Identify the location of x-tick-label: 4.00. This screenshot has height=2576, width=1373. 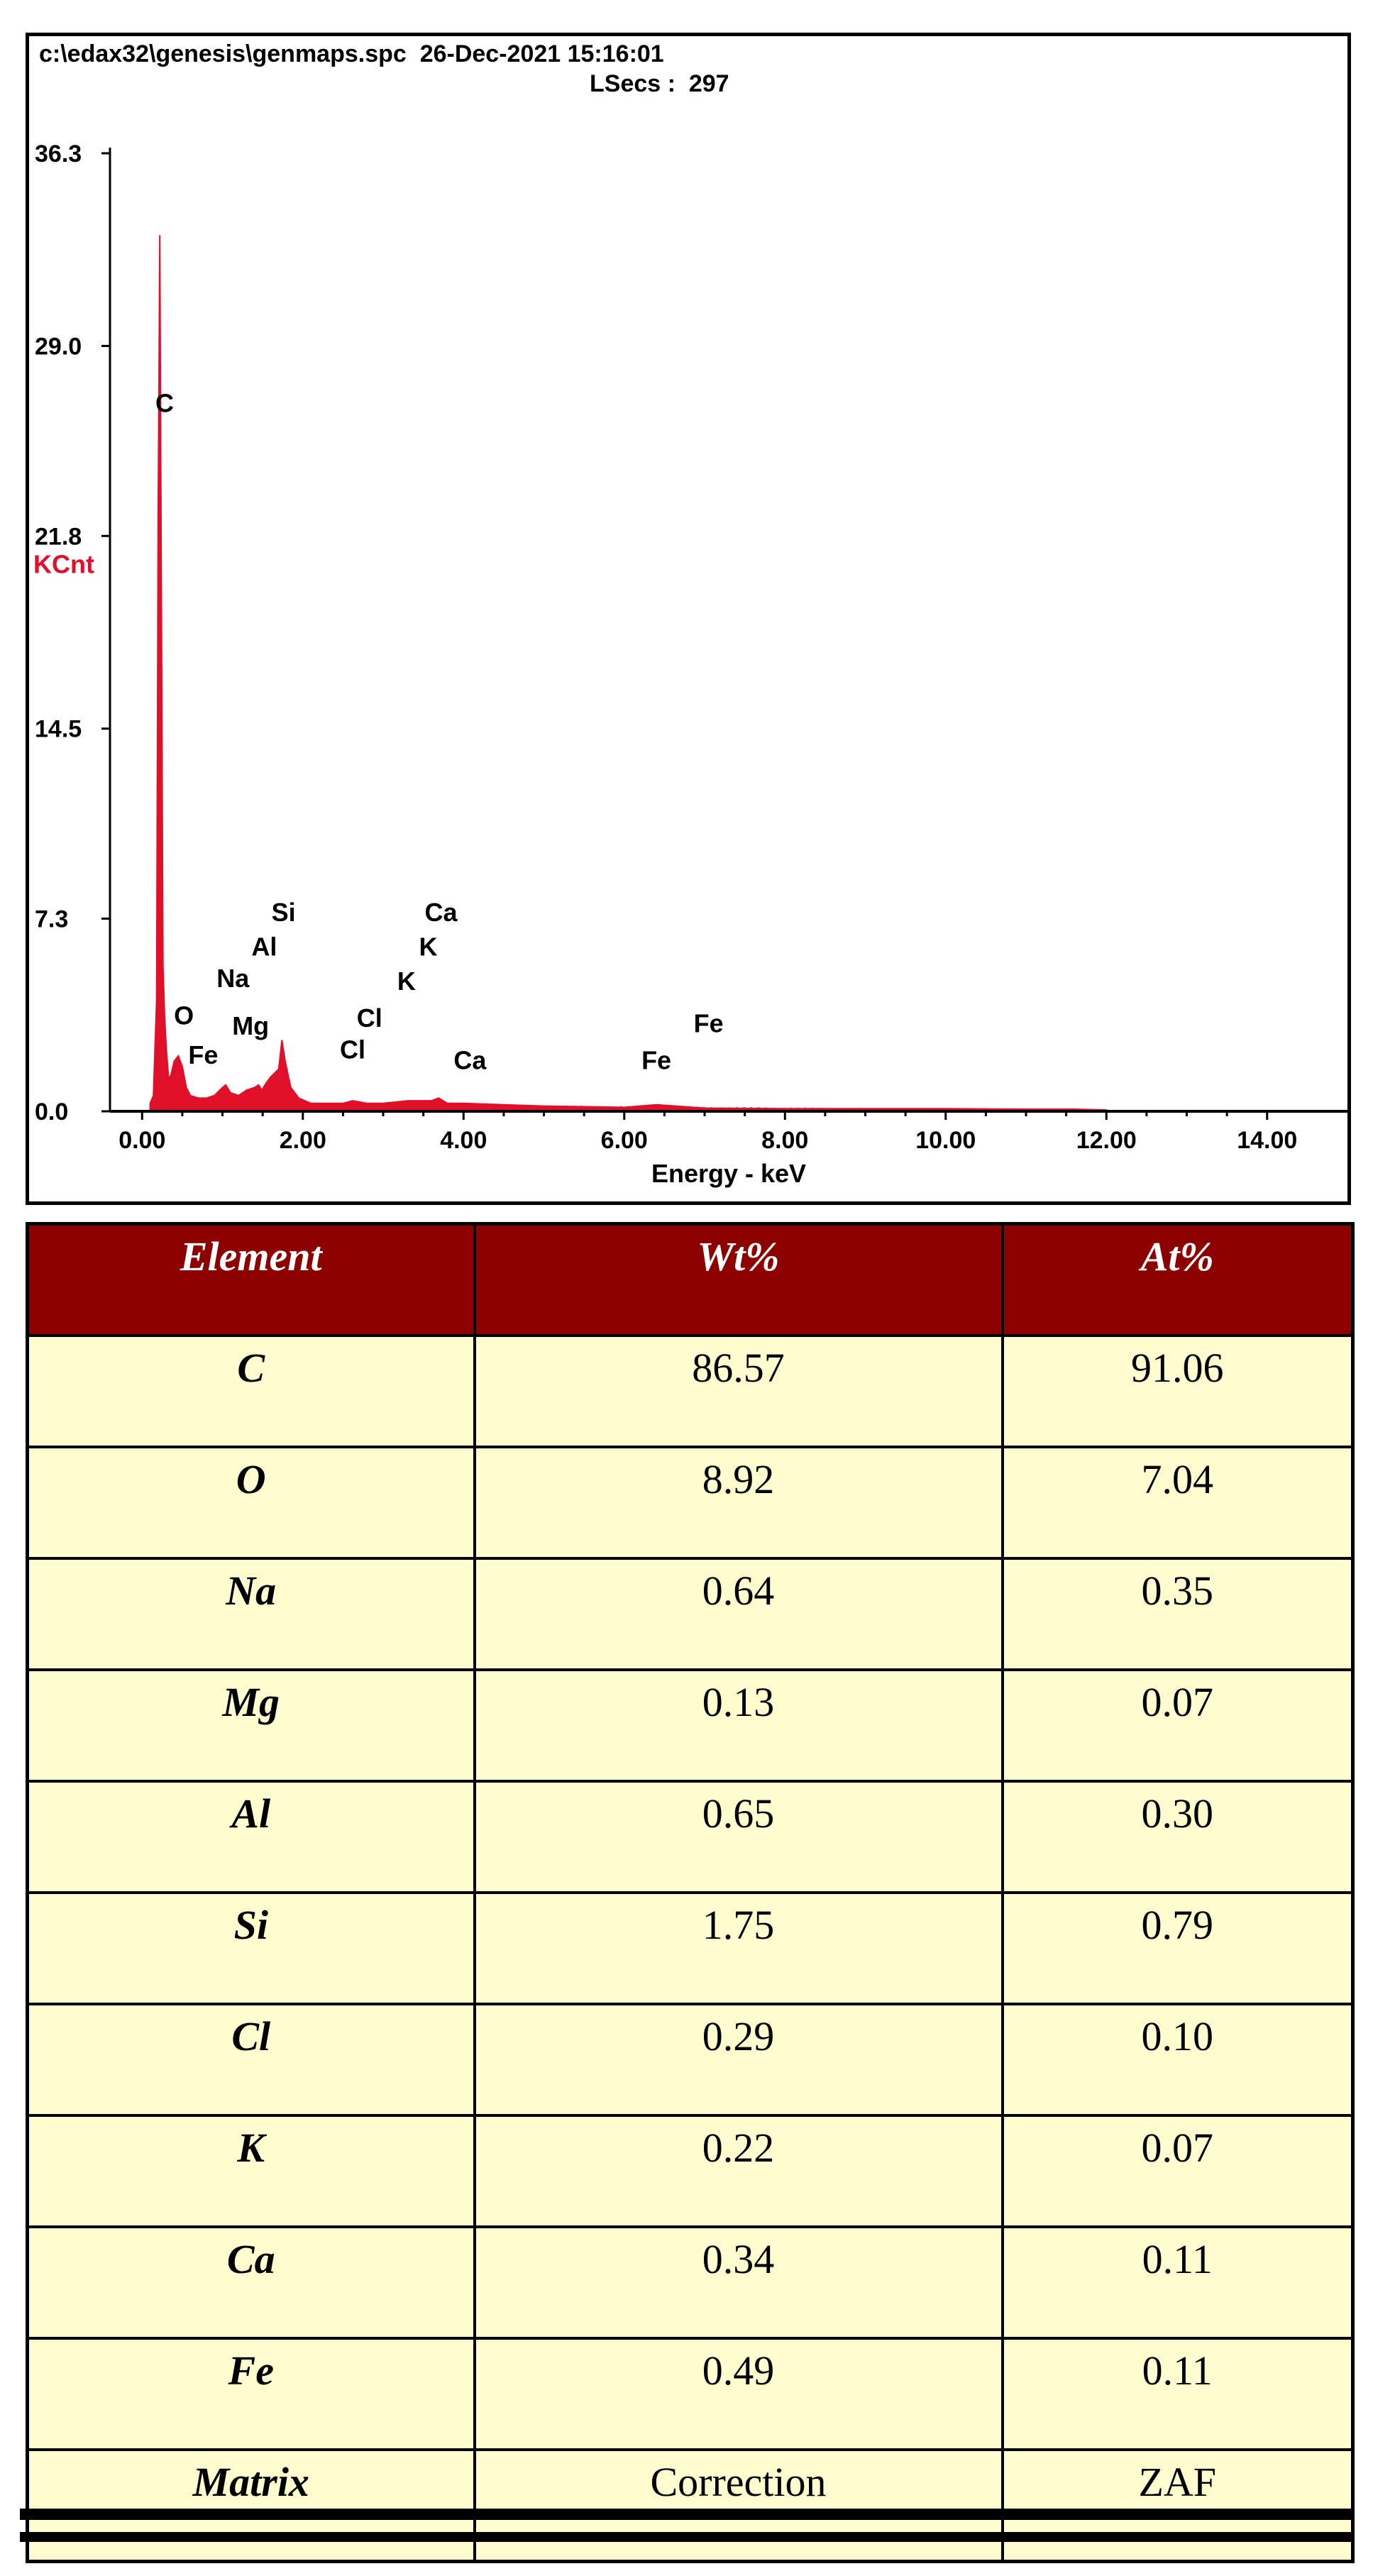
(463, 1140).